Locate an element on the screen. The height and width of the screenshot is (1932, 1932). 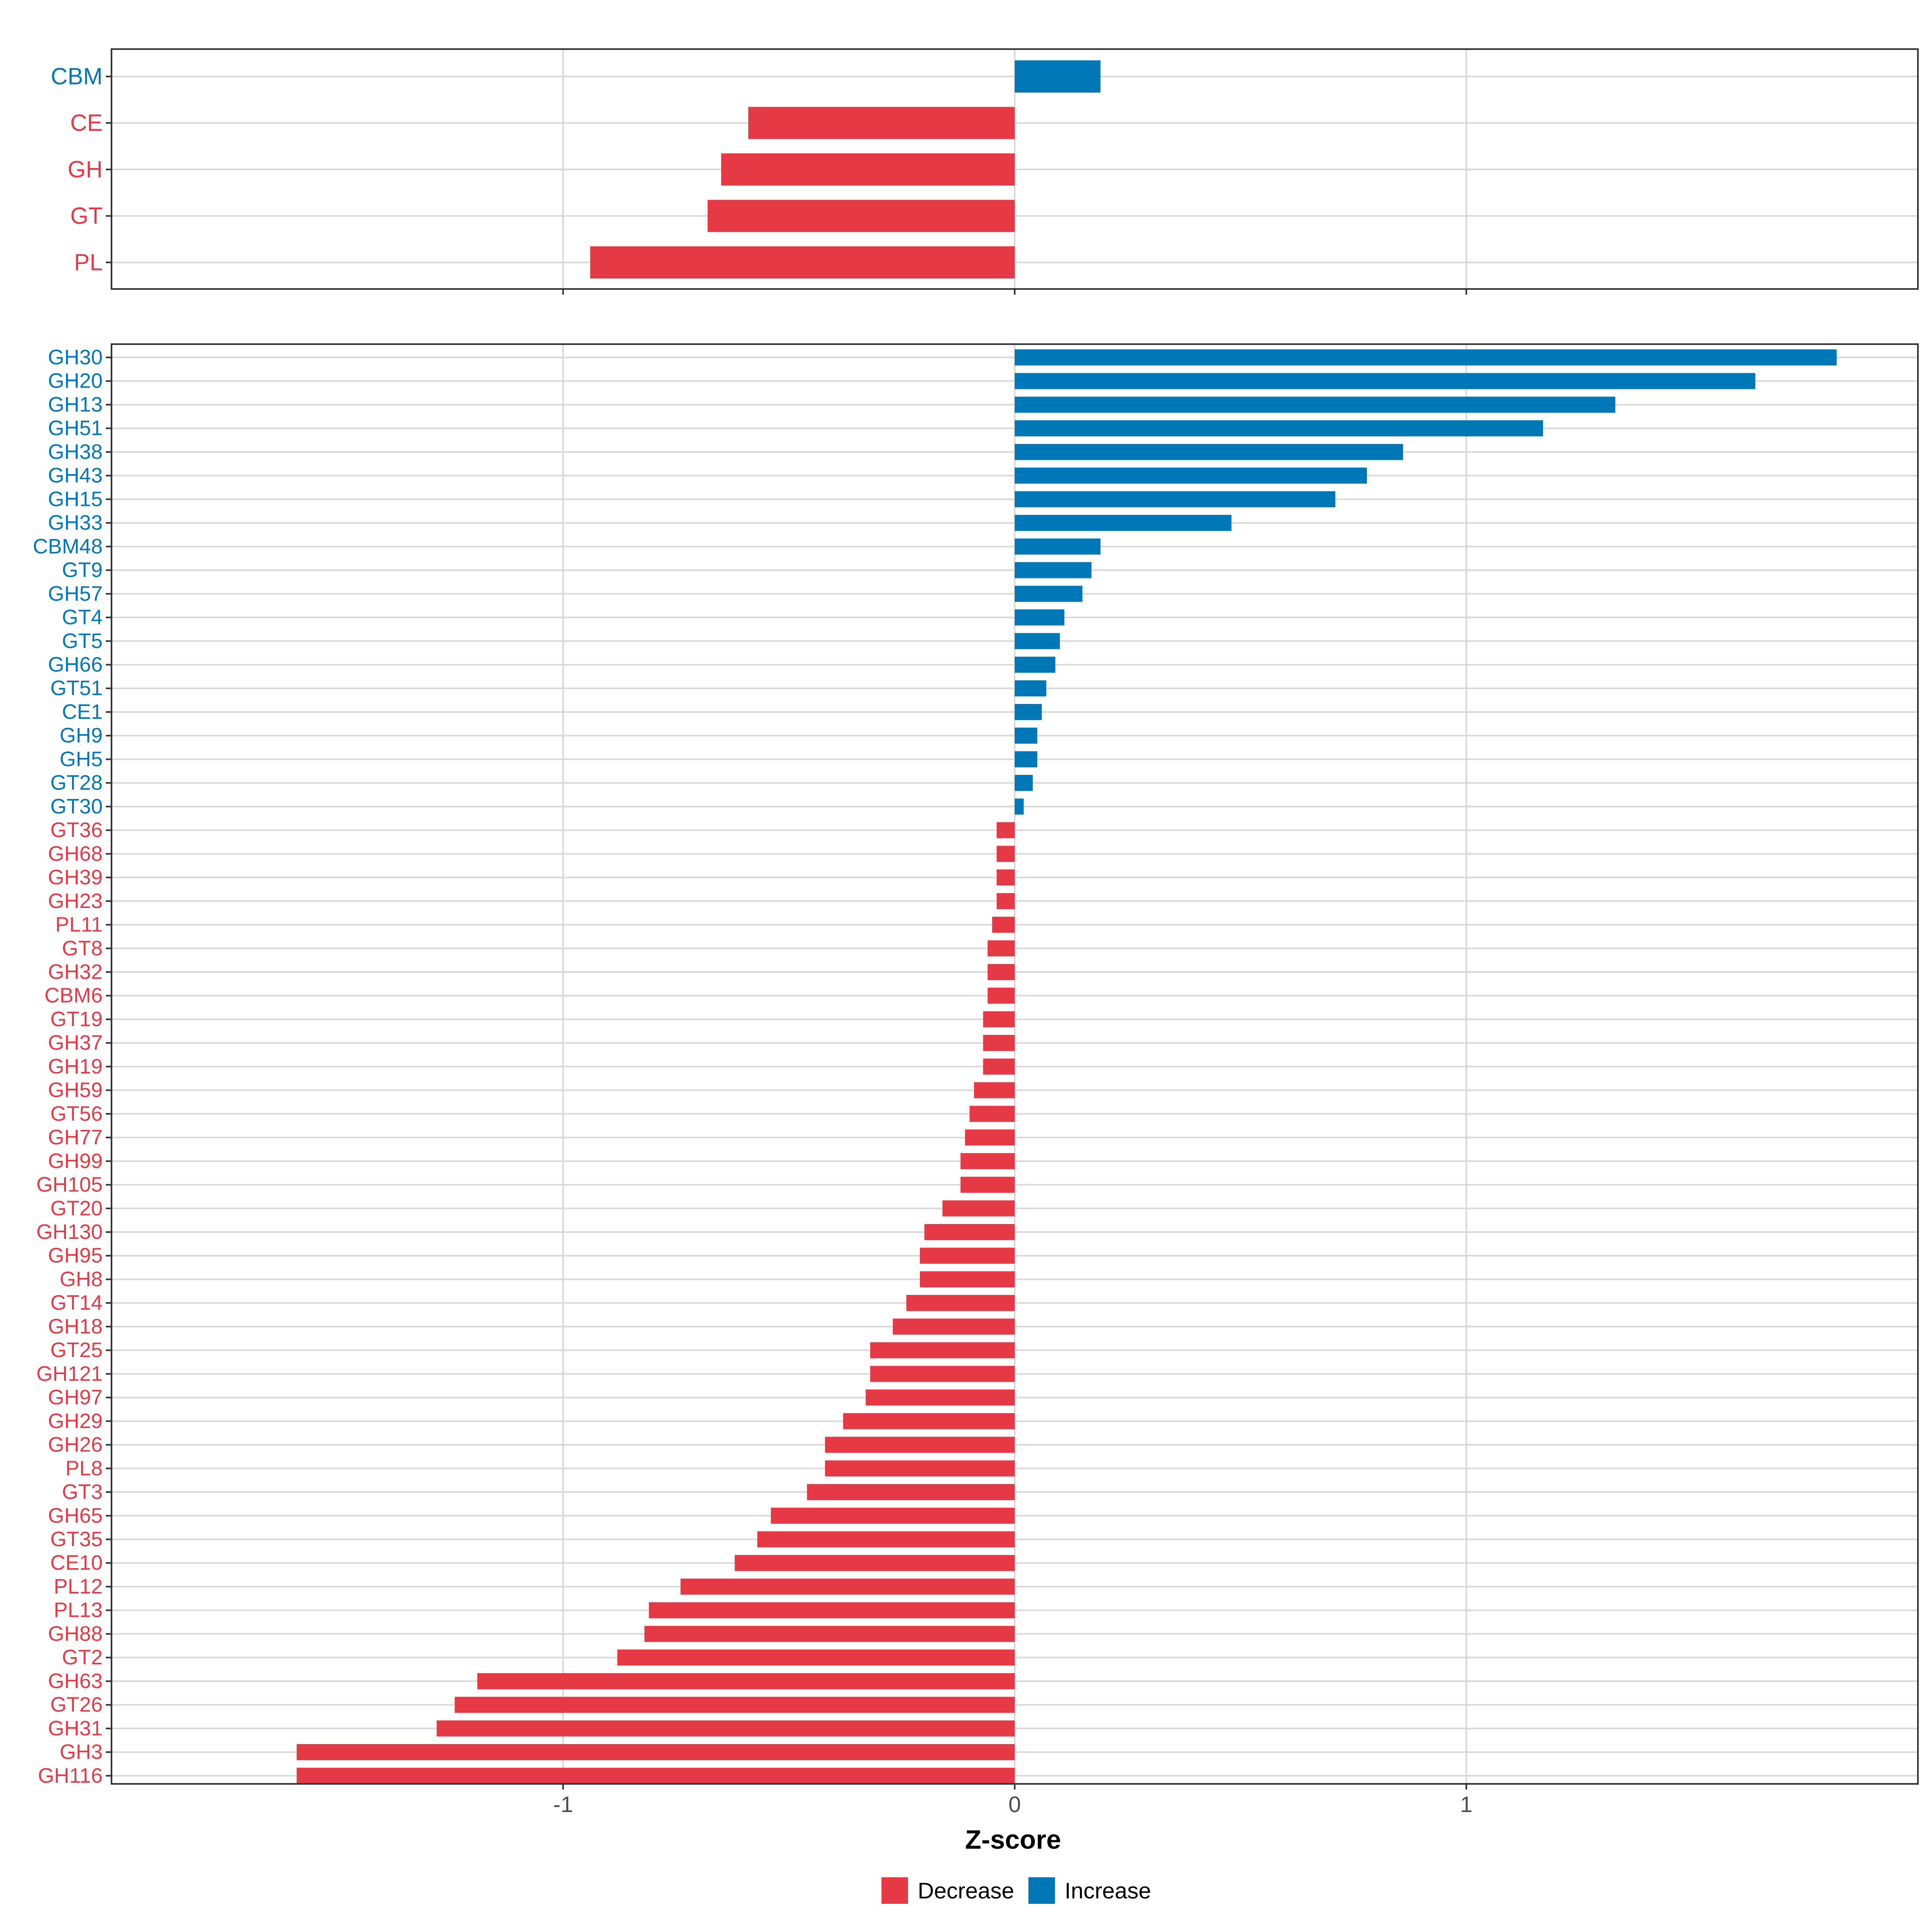
bar-gh13 is located at coordinates (1315, 404).